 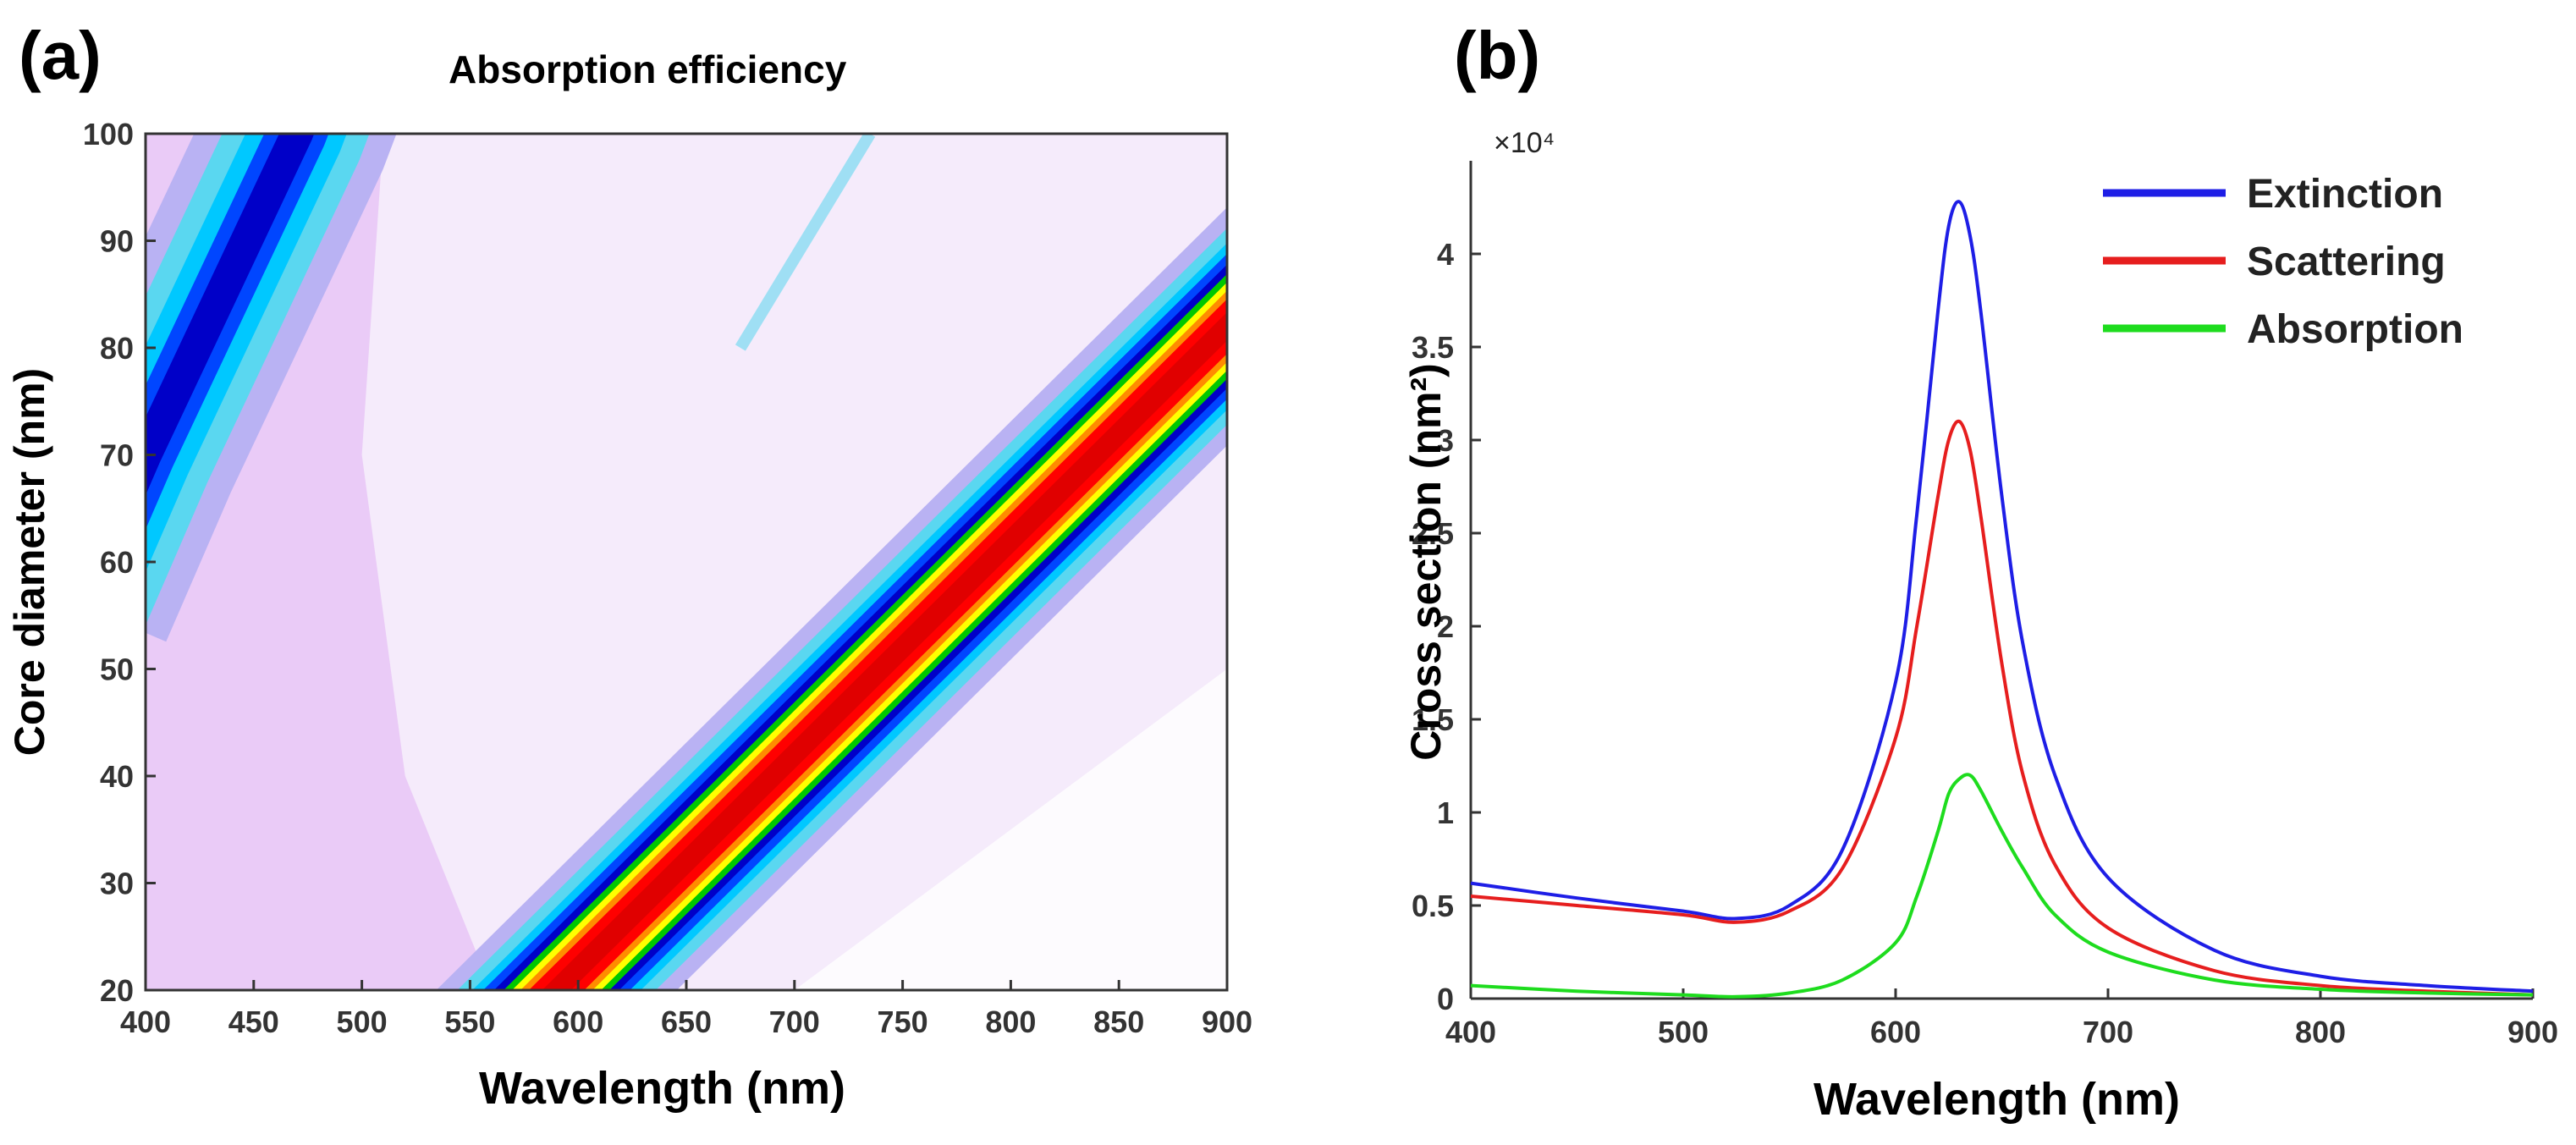 What do you see at coordinates (1433, 906) in the screenshot?
I see `line-ytick-label: 0.5` at bounding box center [1433, 906].